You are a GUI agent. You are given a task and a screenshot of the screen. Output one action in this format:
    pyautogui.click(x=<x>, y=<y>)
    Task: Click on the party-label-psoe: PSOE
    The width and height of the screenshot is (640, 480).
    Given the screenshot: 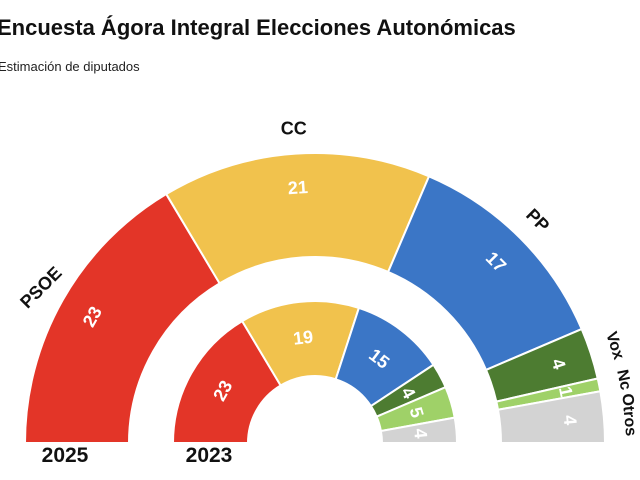 What is the action you would take?
    pyautogui.click(x=41, y=288)
    